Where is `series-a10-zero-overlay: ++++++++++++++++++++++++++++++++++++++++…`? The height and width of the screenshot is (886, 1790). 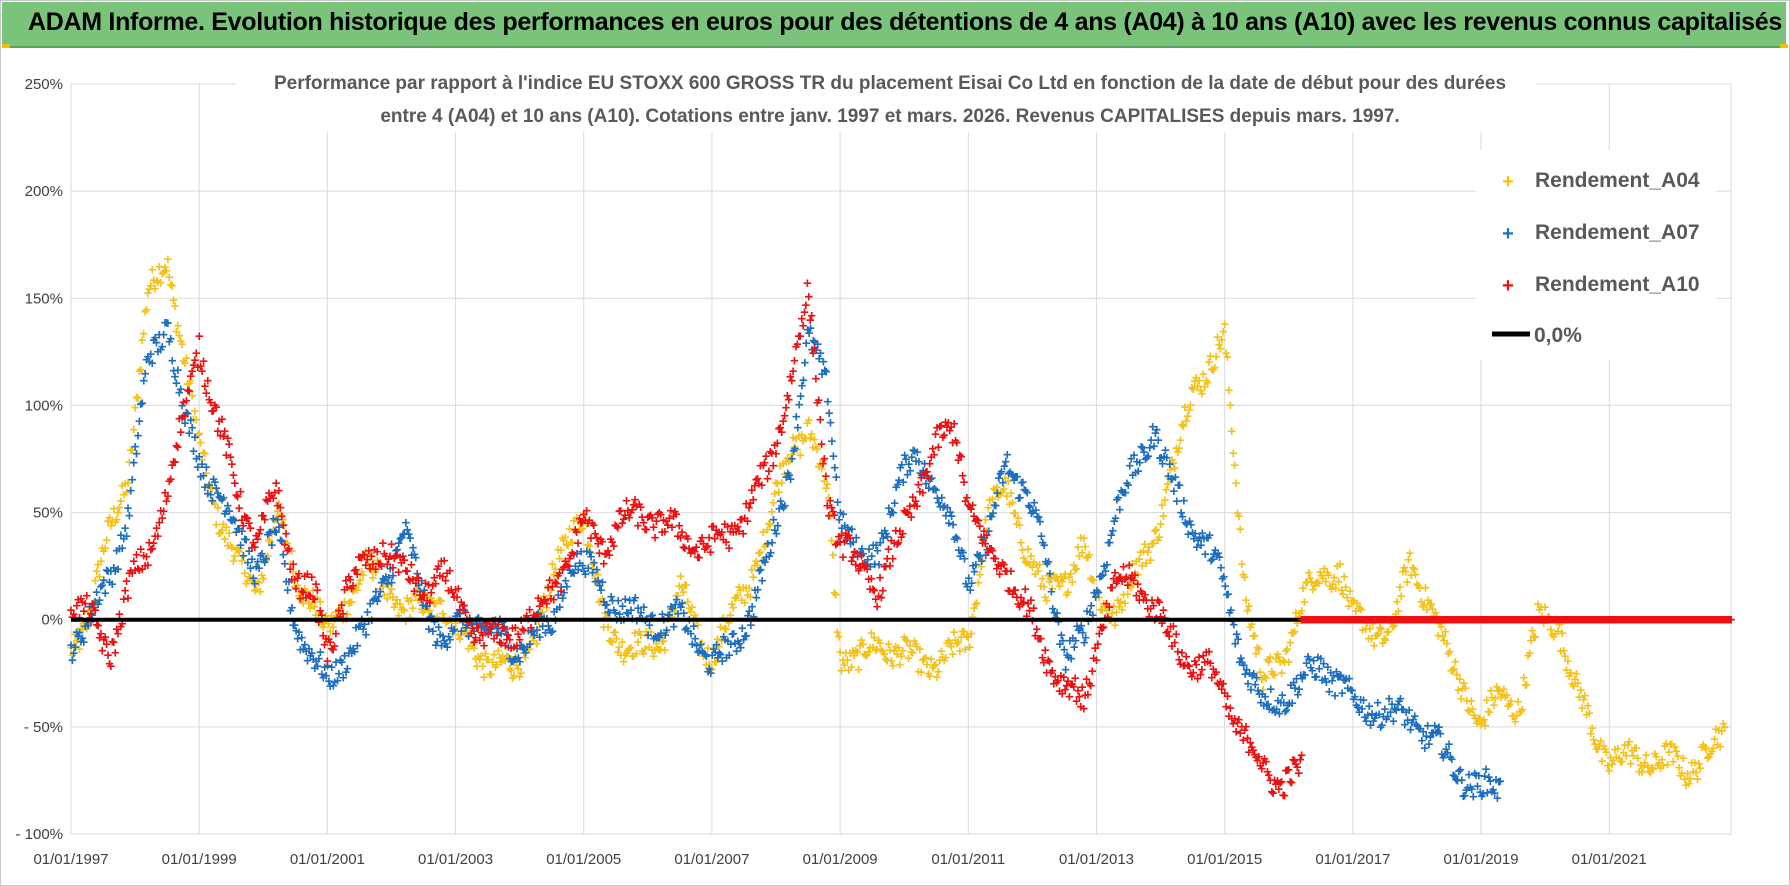 series-a10-zero-overlay: ++++++++++++++++++++++++++++++++++++++++… is located at coordinates (1516, 620).